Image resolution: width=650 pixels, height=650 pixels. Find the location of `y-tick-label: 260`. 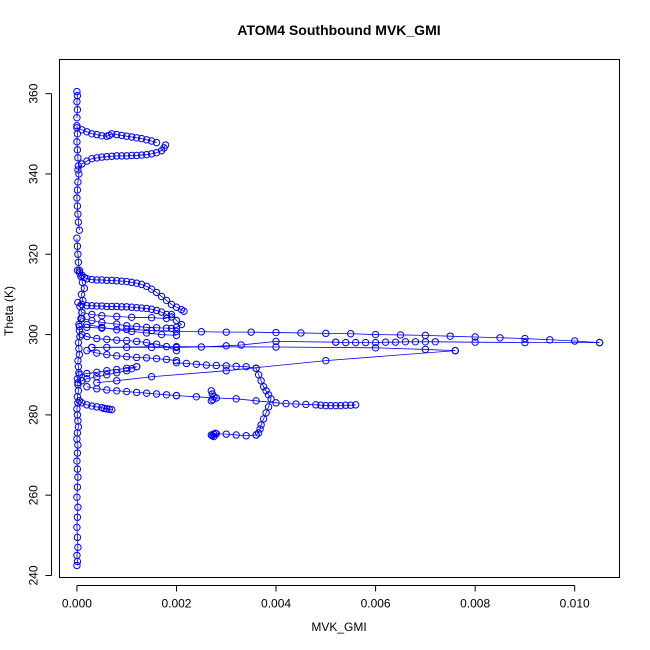

y-tick-label: 260 is located at coordinates (34, 495).